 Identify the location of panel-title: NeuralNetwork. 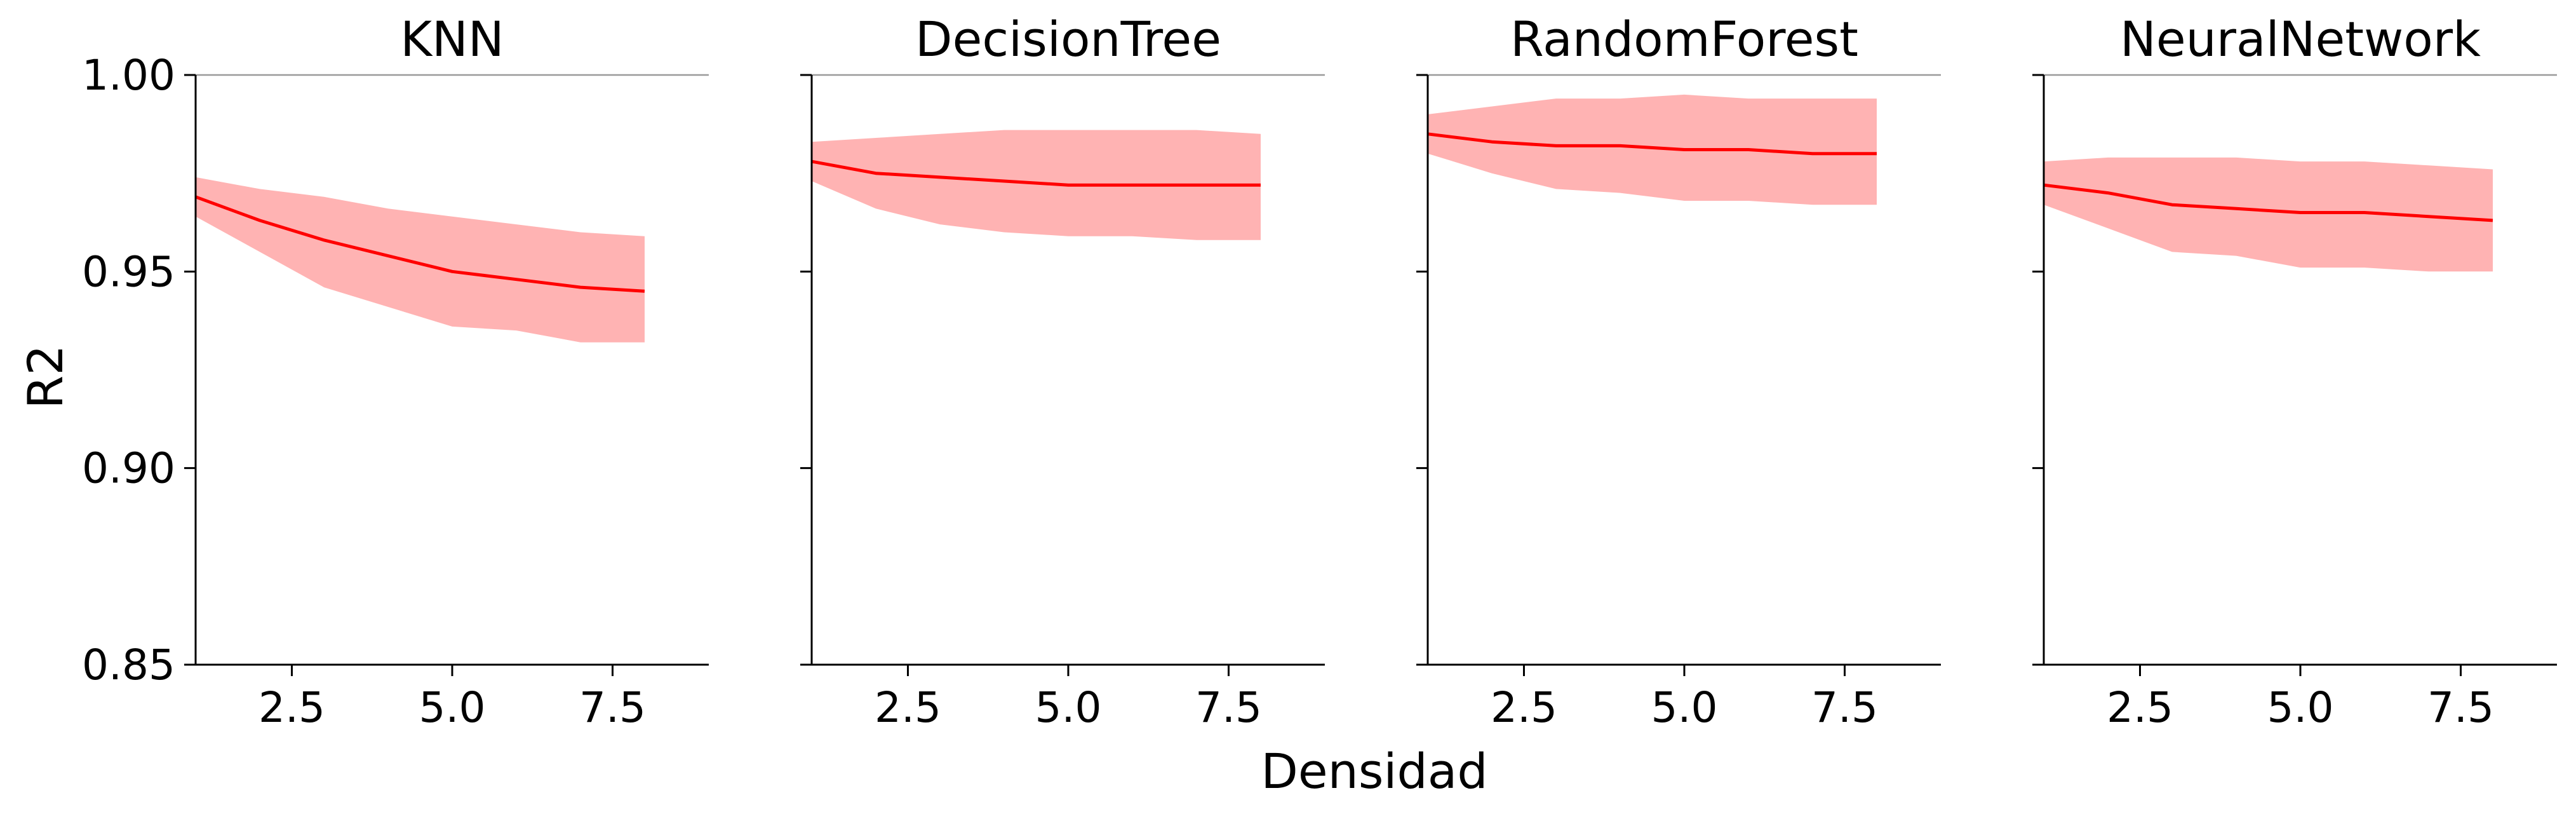
(2300, 39).